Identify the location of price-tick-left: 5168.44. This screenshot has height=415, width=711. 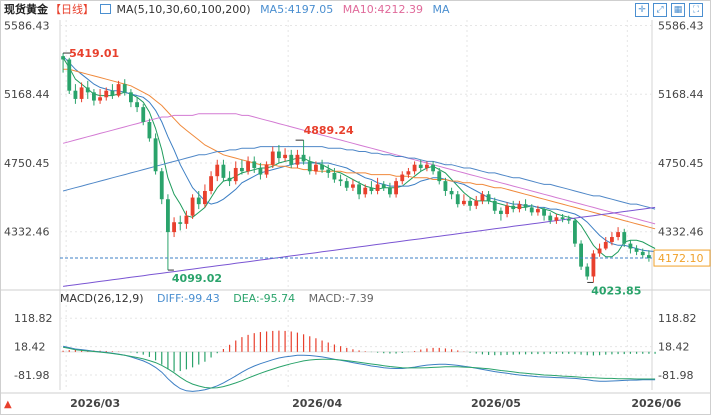
(27, 94).